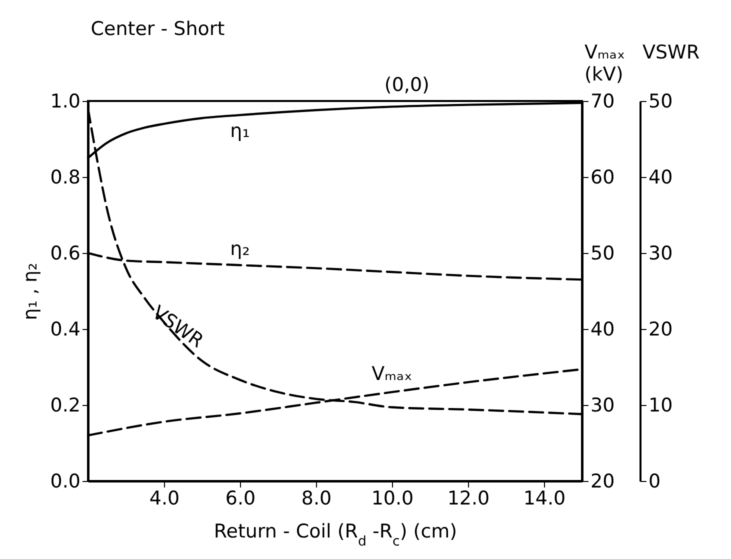 The image size is (731, 559). I want to click on y-tick-label: 0.8, so click(65, 177).